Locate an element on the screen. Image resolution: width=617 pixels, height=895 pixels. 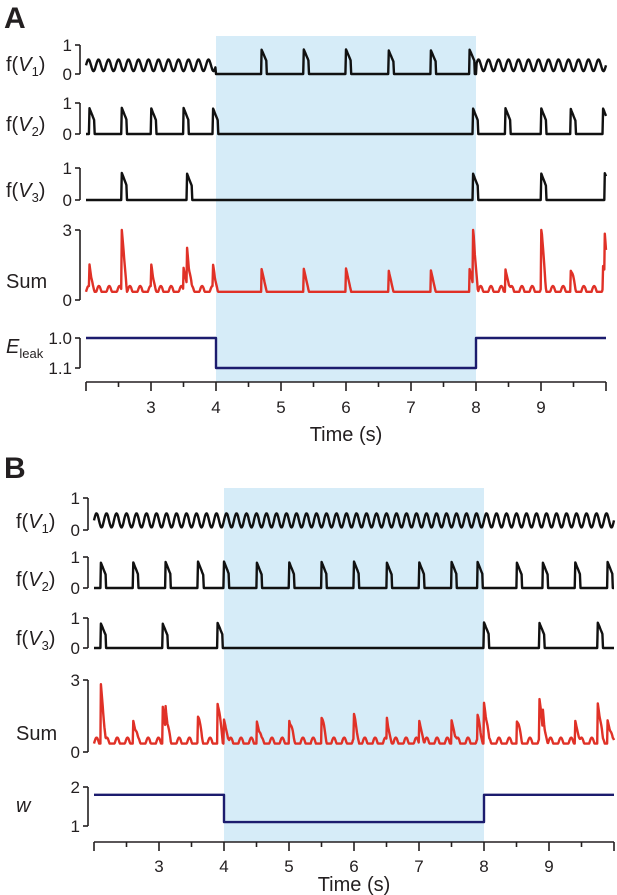
panel-letter-b: B is located at coordinates (15, 468).